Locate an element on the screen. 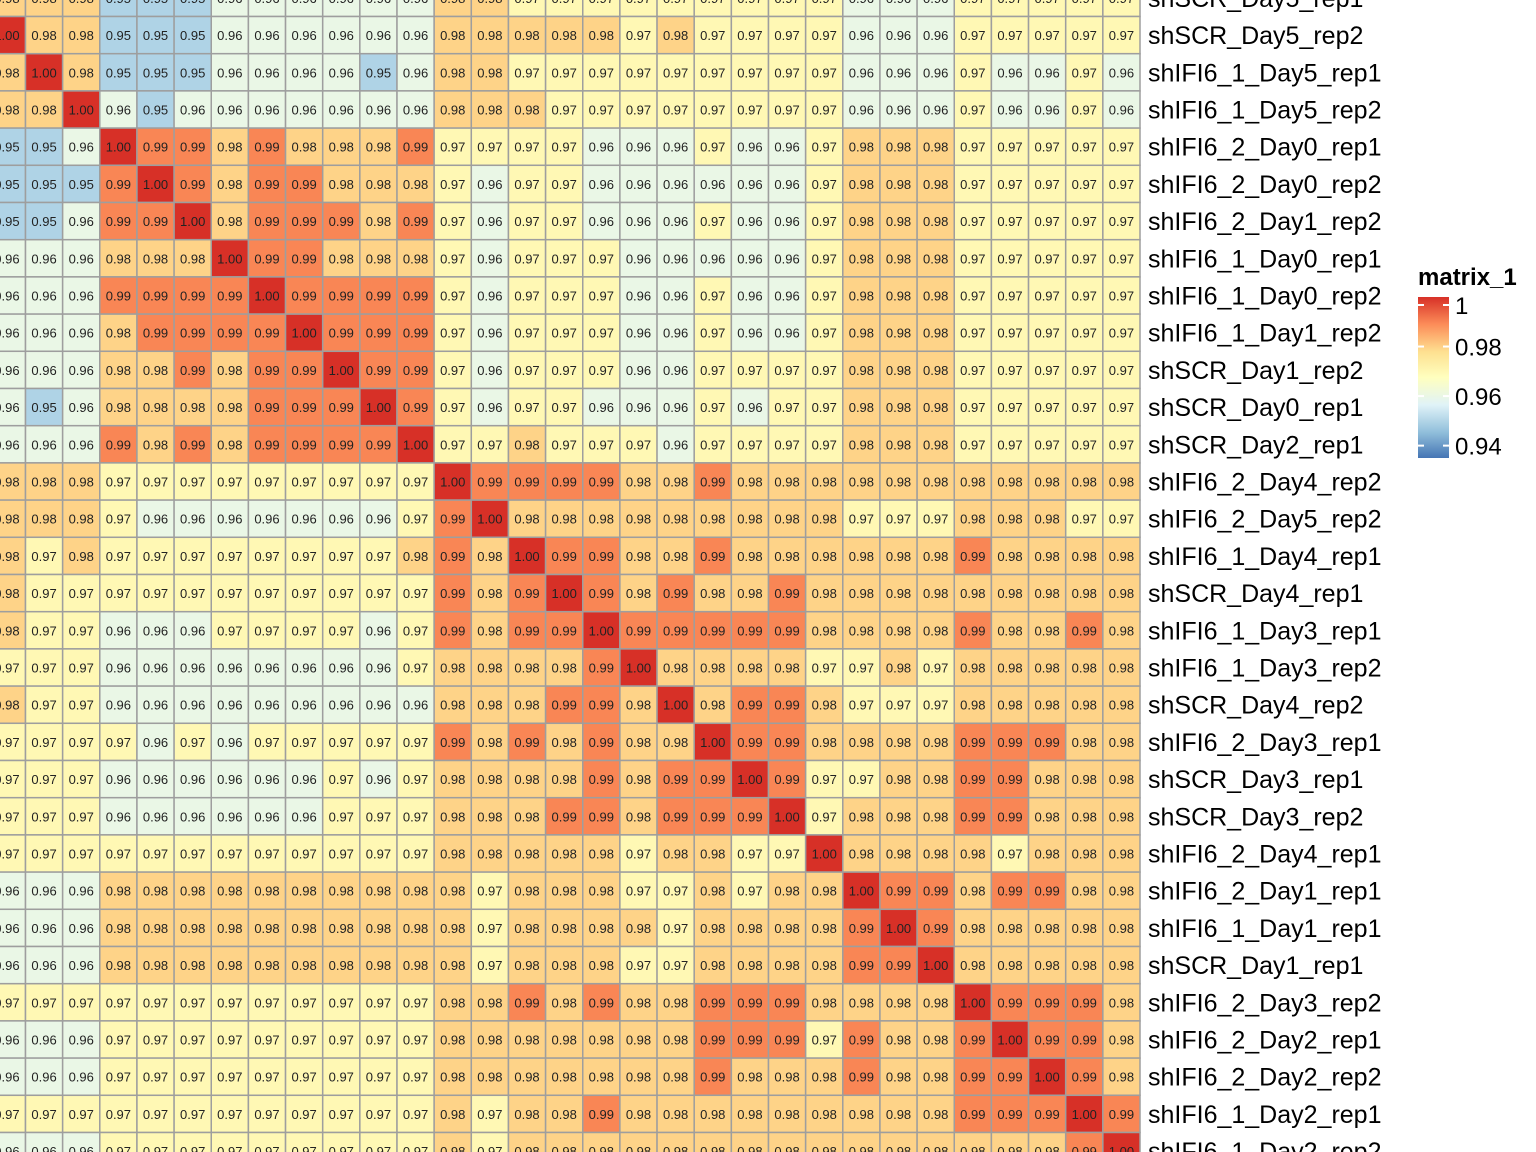 This screenshot has width=1536, height=1152. row-label: shIFI6_2_Day5_rep2 is located at coordinates (1264, 520).